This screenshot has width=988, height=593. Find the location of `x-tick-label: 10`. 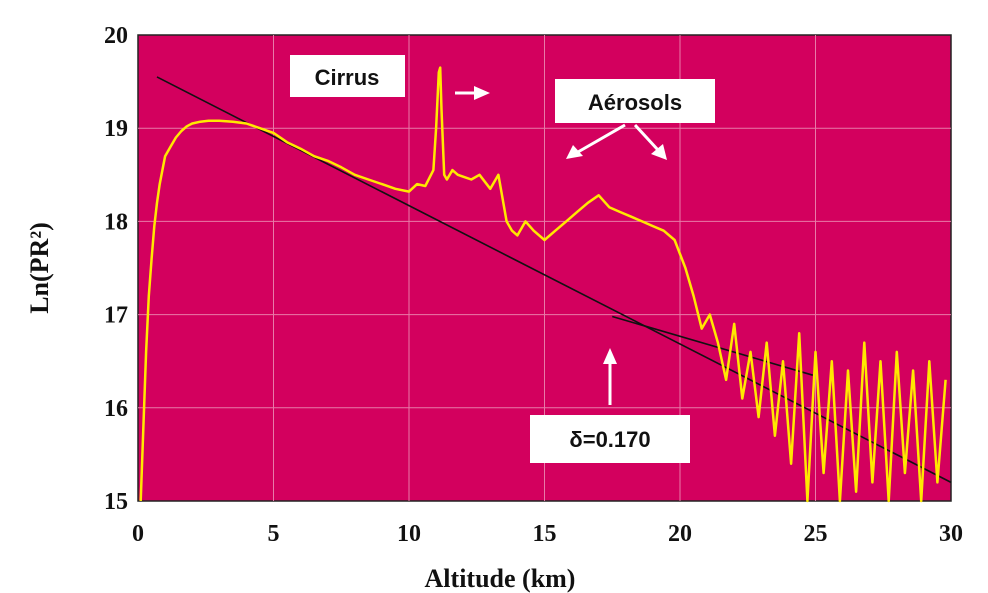

x-tick-label: 10 is located at coordinates (409, 534).